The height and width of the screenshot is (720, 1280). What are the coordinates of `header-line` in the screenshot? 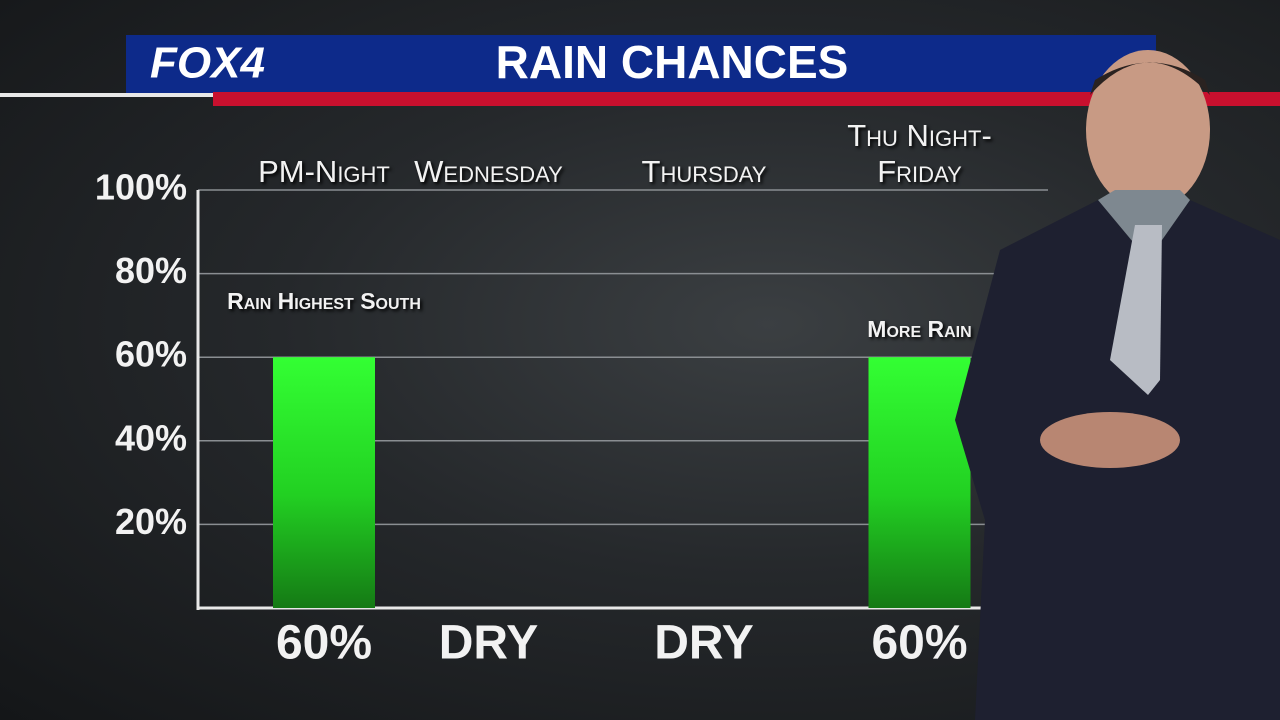 It's located at (106, 95).